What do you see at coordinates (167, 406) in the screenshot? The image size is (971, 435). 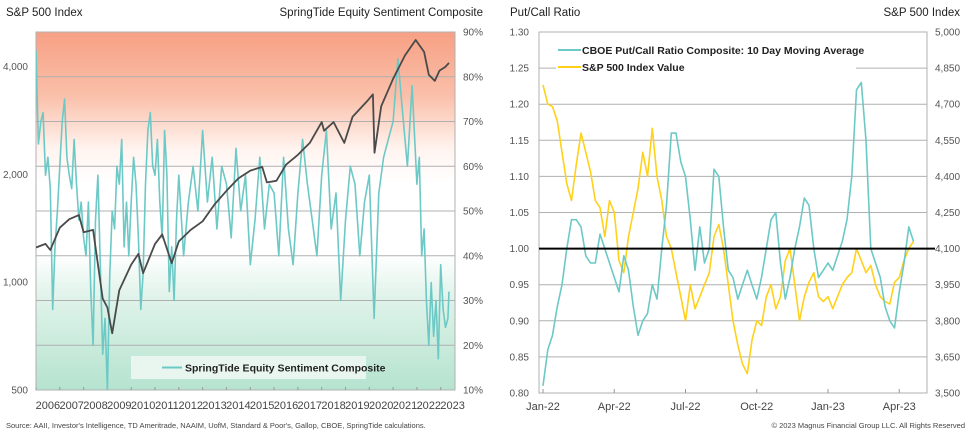 I see `x-tick-label: 2011` at bounding box center [167, 406].